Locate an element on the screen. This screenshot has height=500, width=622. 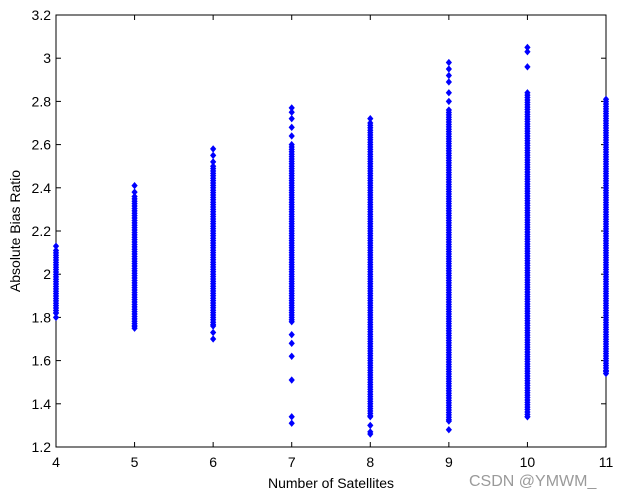
y-tick-label: 1.2 is located at coordinates (42, 447).